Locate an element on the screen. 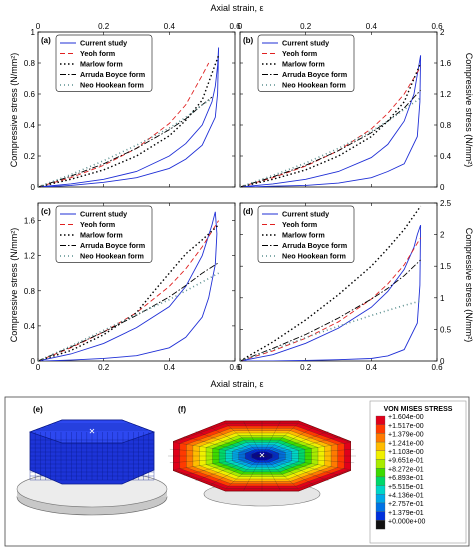 This screenshot has width=475, height=550. legend-box is located at coordinates (306, 234).